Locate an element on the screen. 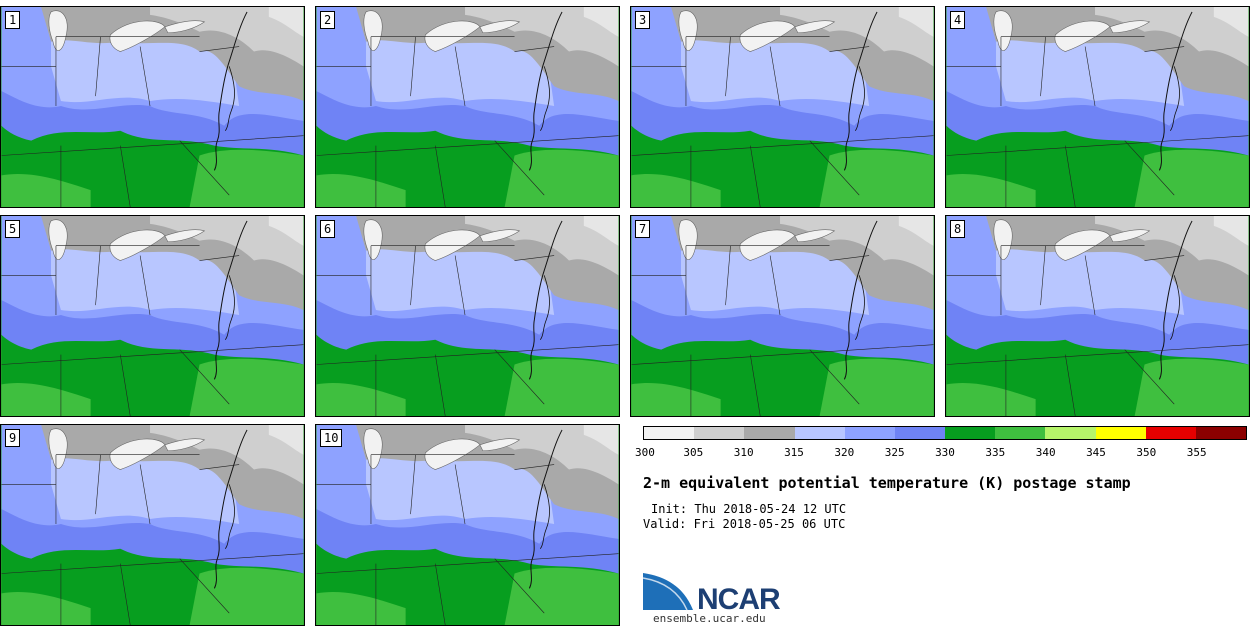 This screenshot has width=1260, height=627. stamp-panel-3: 3 is located at coordinates (782, 107).